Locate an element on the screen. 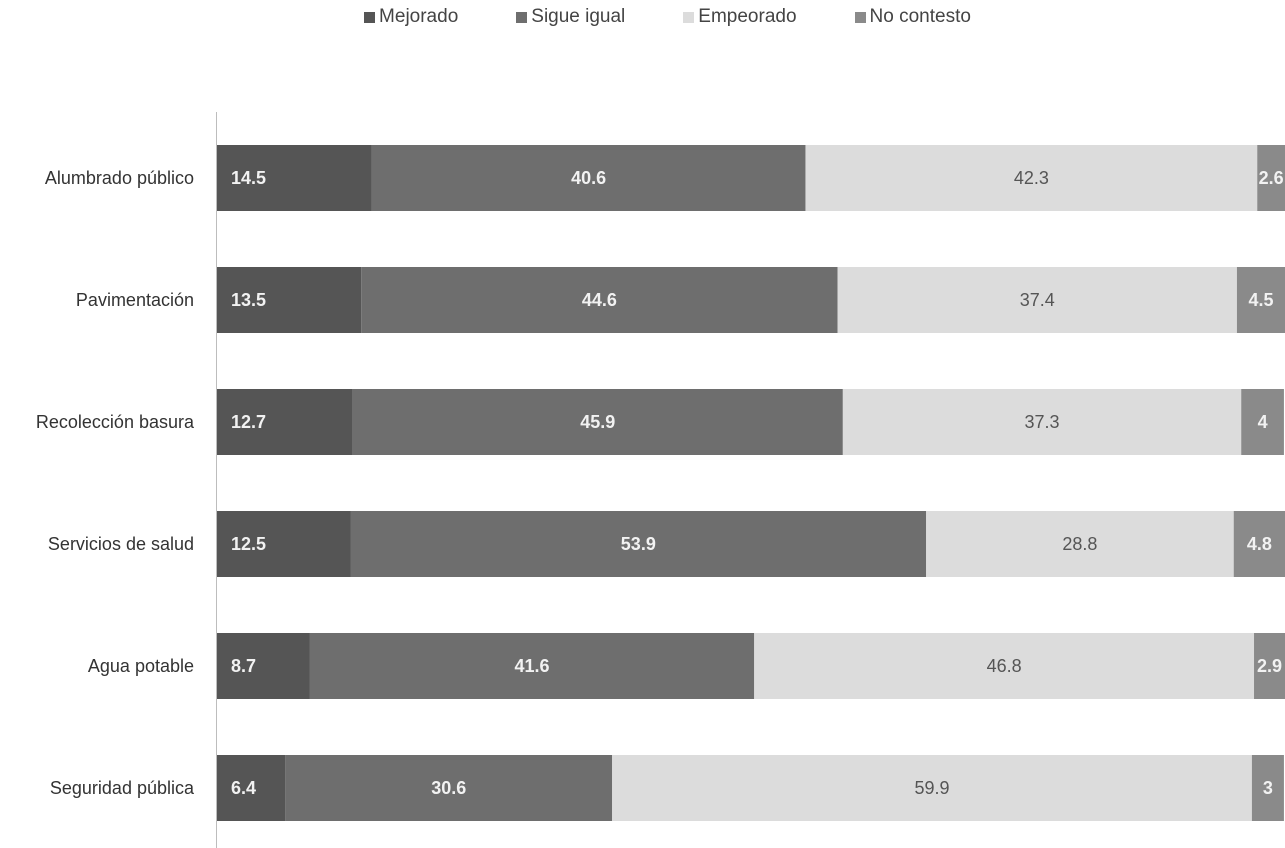  data-label: 53.9 is located at coordinates (638, 544).